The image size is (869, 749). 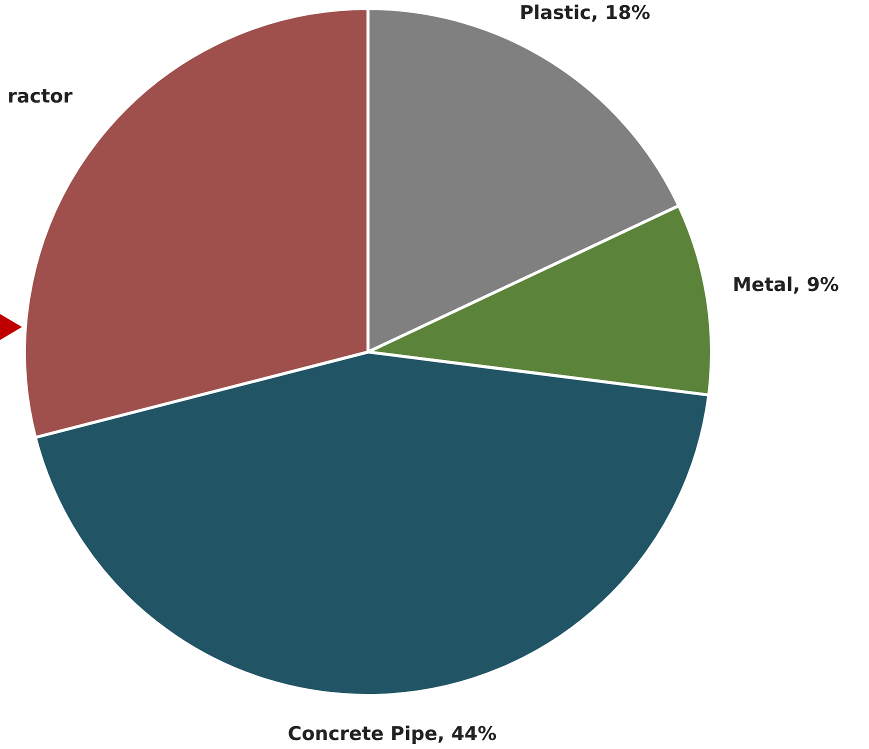 What do you see at coordinates (815, 285) in the screenshot?
I see `data-label: , 9%` at bounding box center [815, 285].